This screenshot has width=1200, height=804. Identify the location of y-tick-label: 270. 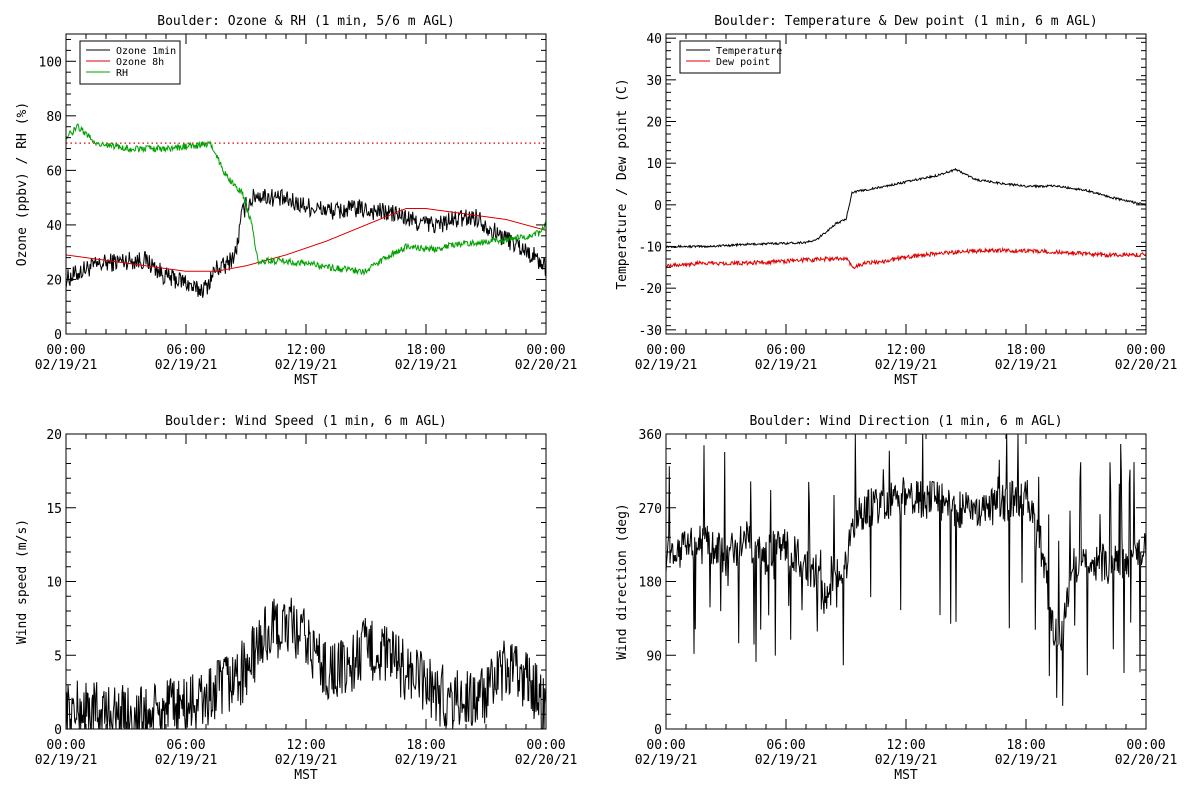
(650, 509).